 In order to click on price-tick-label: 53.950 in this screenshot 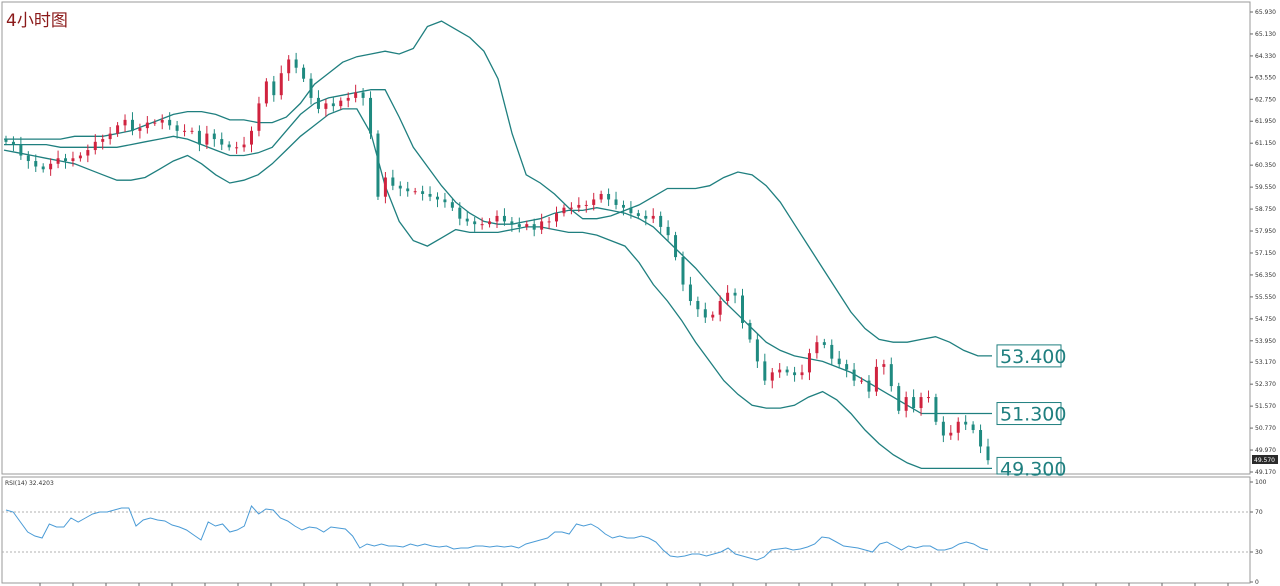, I will do `click(1265, 341)`.